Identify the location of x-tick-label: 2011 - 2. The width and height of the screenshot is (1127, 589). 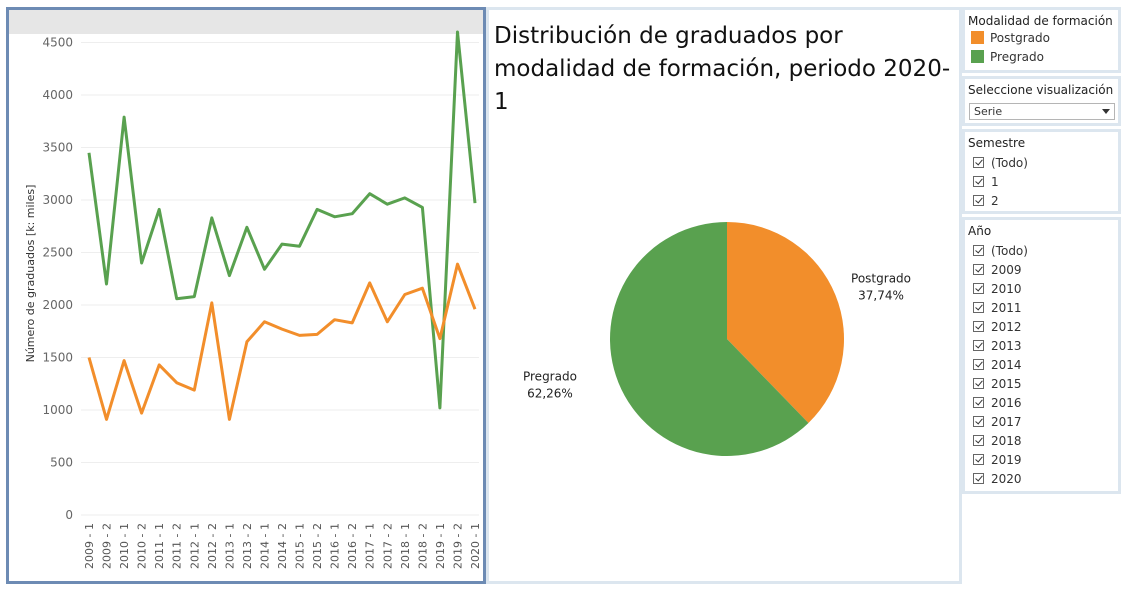
(177, 546).